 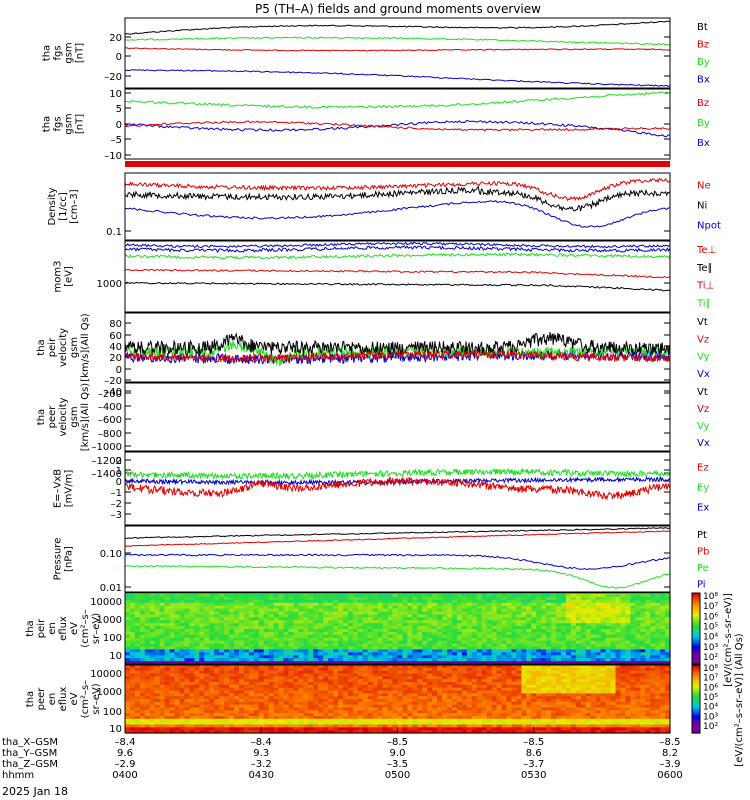 I want to click on y-tick-label: 1, so click(x=119, y=471).